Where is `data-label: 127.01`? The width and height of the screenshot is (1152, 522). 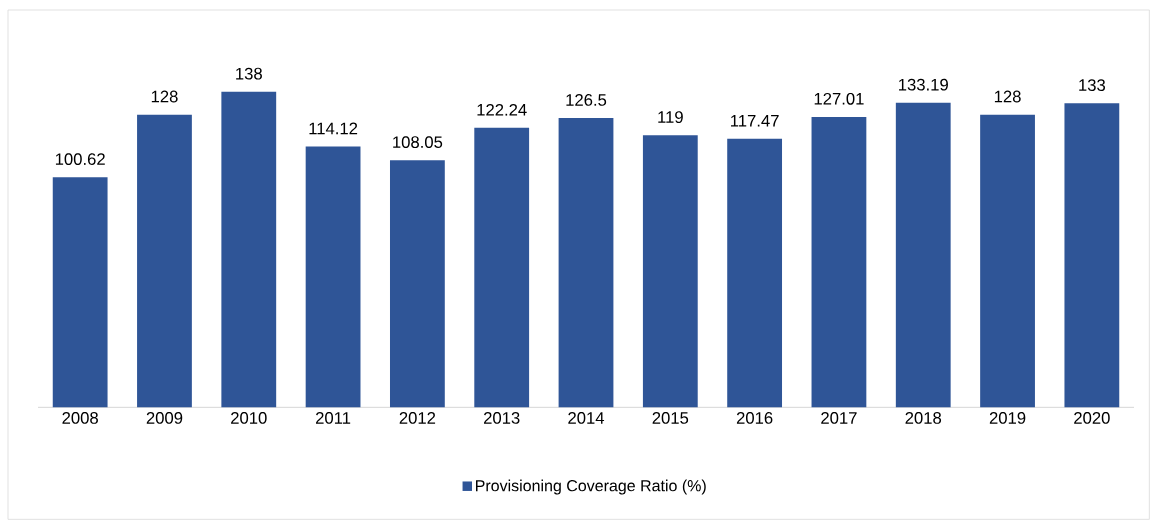
data-label: 127.01 is located at coordinates (839, 98).